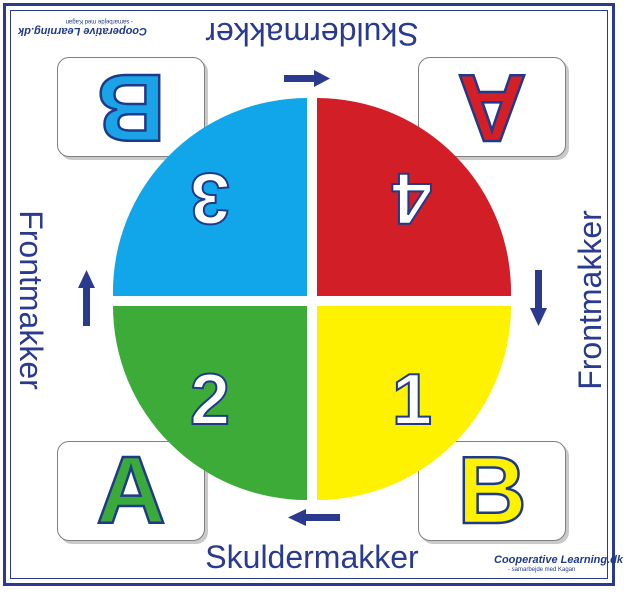  I want to click on card-top-left: B, so click(131, 107).